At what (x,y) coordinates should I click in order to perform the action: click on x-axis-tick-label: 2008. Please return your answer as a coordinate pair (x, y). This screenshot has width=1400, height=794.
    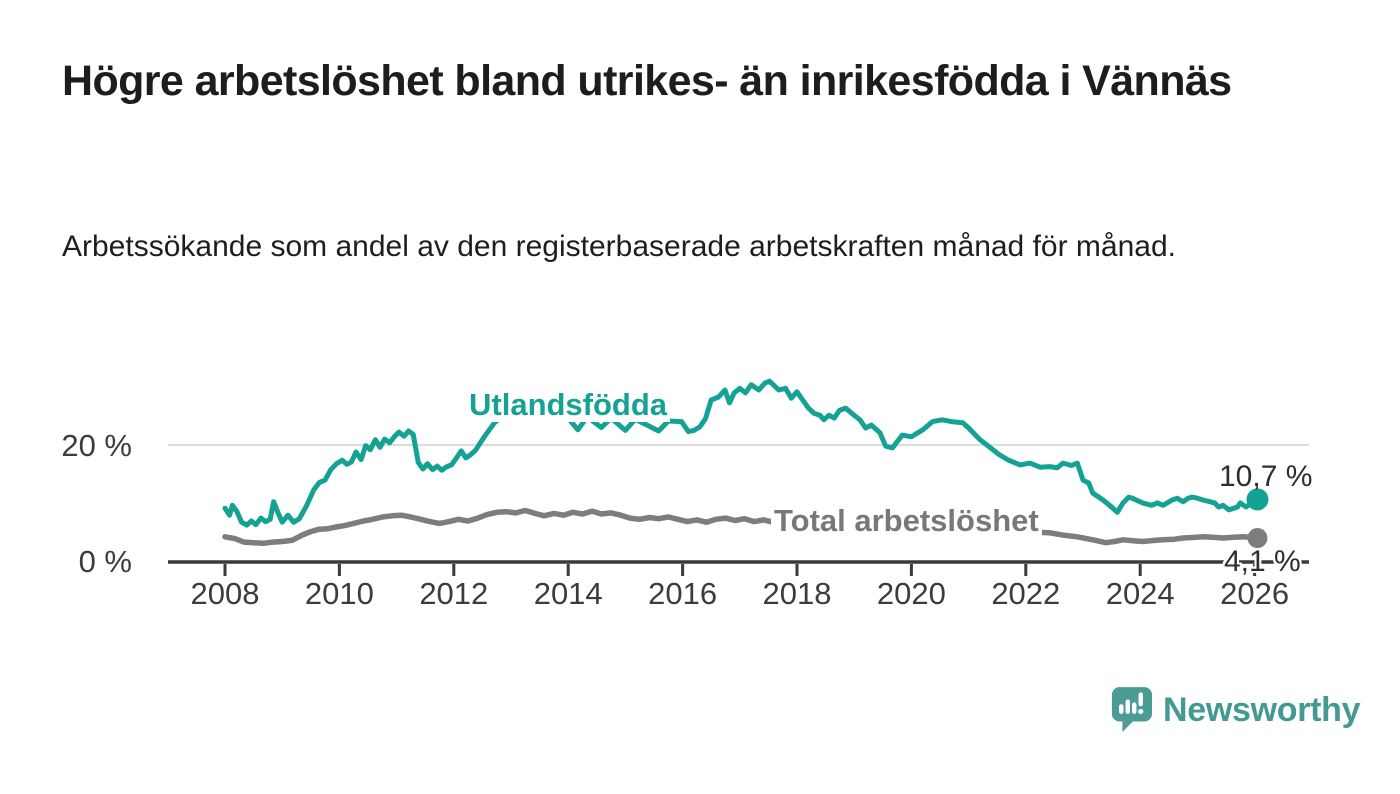
    Looking at the image, I should click on (225, 593).